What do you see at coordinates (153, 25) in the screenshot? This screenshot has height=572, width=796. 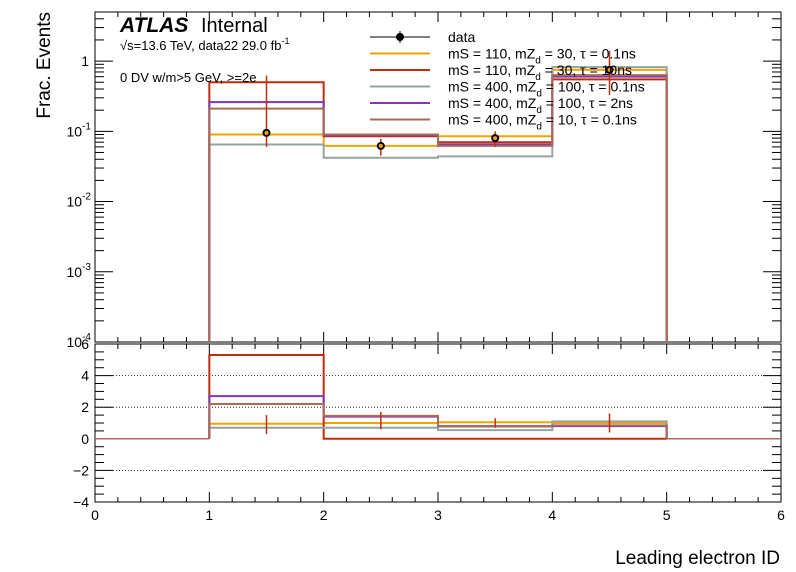 I see `atlas-label: ATLAS` at bounding box center [153, 25].